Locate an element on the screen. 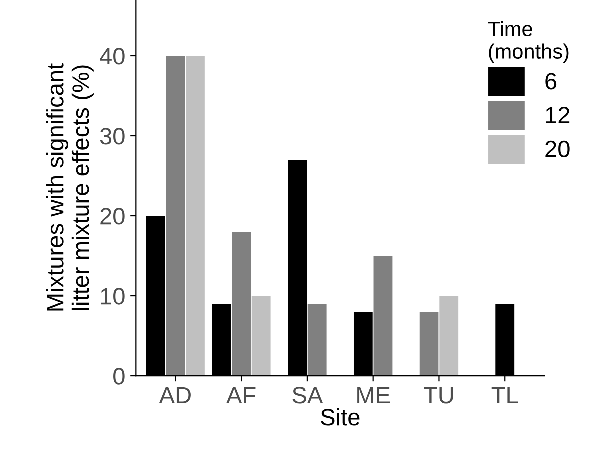 This screenshot has width=592, height=473. y-tick-label: 30 is located at coordinates (112, 136).